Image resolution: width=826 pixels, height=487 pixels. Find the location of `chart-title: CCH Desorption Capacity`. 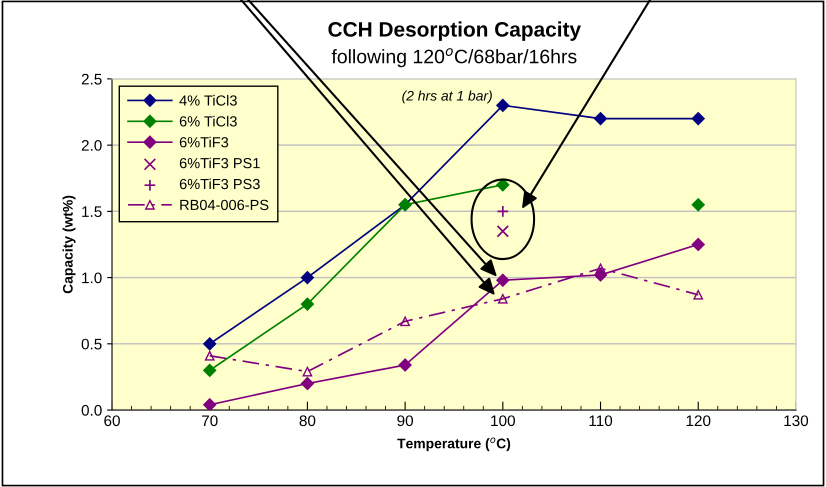

chart-title: CCH Desorption Capacity is located at coordinates (454, 31).